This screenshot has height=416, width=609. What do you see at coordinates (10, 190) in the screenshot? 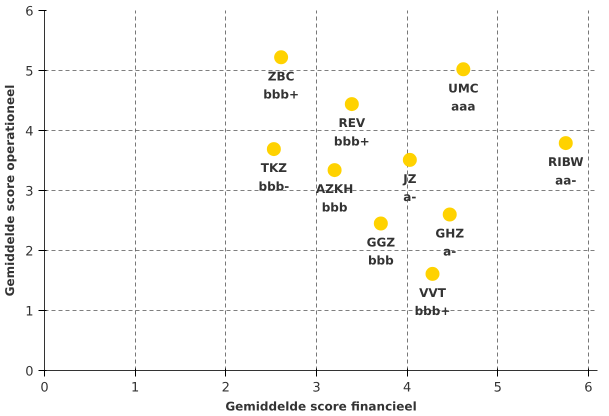
I see `y-axis-title: Gemiddelde score operationeel` at bounding box center [10, 190].